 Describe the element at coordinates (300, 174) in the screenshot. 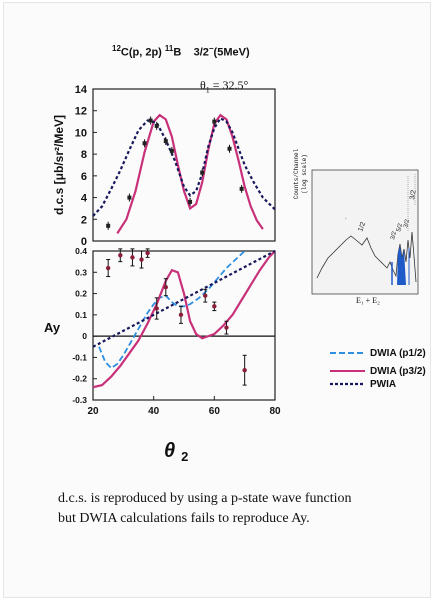

I see `inset-ylabel: Counts/Channel (log scale)` at that location.